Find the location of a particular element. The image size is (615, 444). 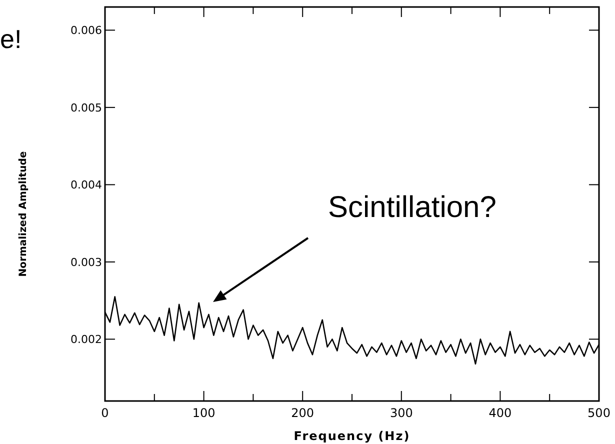

x-tick-label: 100 is located at coordinates (204, 413).